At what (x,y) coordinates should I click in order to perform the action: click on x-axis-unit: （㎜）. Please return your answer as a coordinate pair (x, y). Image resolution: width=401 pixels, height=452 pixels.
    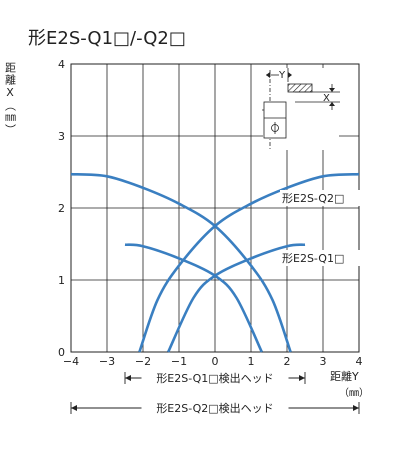
    Looking at the image, I should click on (354, 393).